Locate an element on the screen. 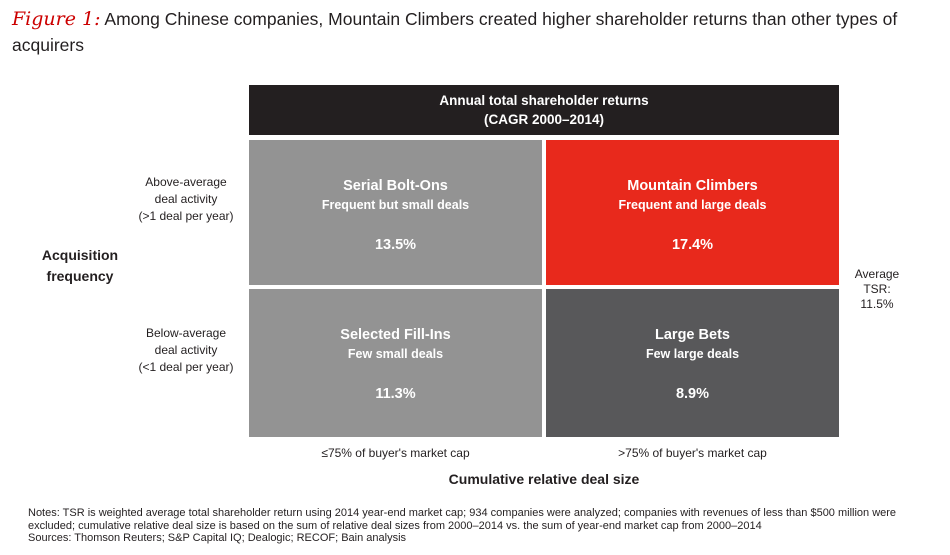  cell-value: 17.4% is located at coordinates (692, 245).